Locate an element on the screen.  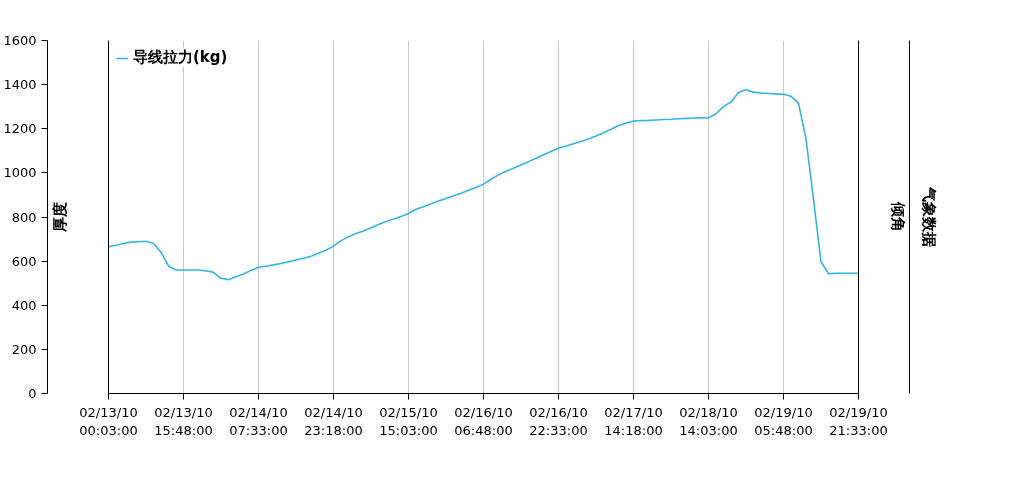
x-tick-label: 02/18/10 14:03:00 is located at coordinates (708, 421).